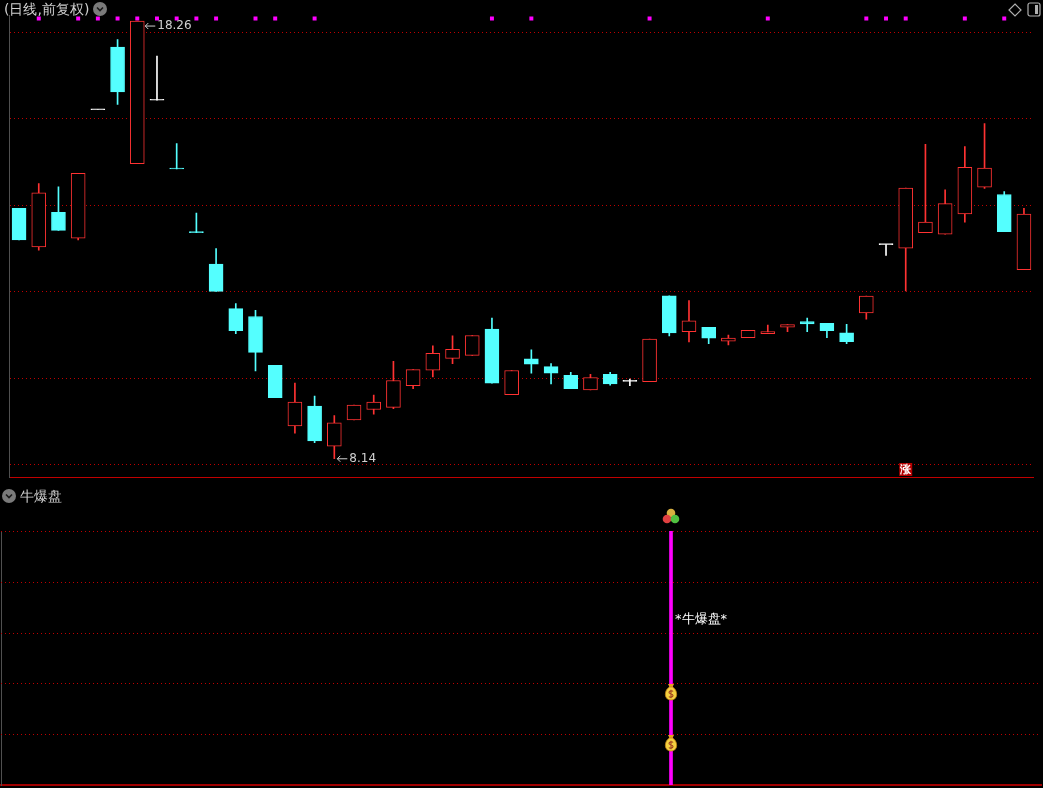 Image resolution: width=1043 pixels, height=788 pixels. Describe the element at coordinates (701, 619) in the screenshot. I see `annotation: *牛爆盘*` at that location.